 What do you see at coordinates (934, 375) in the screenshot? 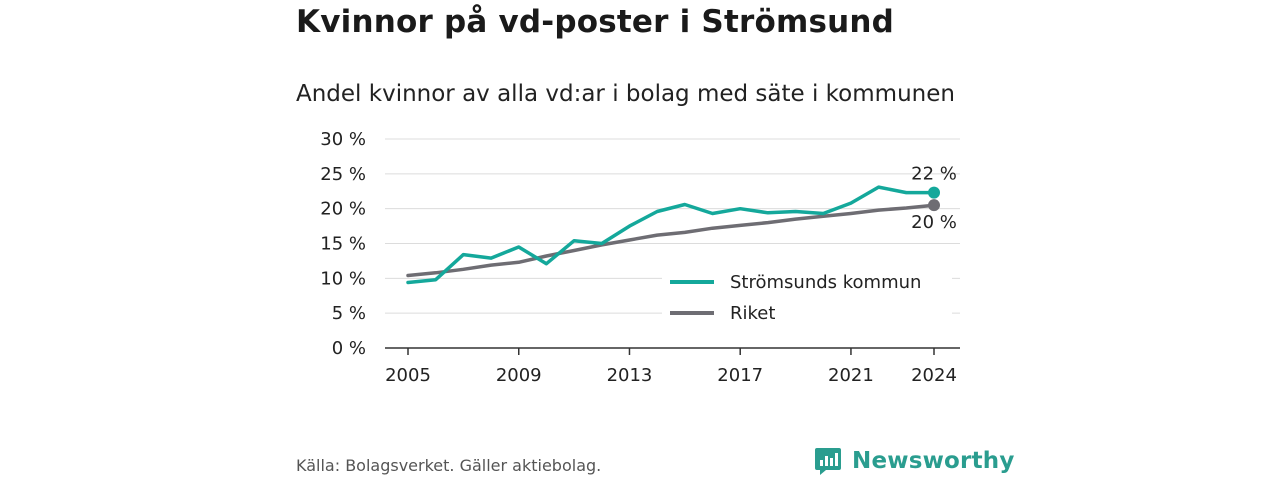
I see `x-tick-label: 2024` at bounding box center [934, 375].